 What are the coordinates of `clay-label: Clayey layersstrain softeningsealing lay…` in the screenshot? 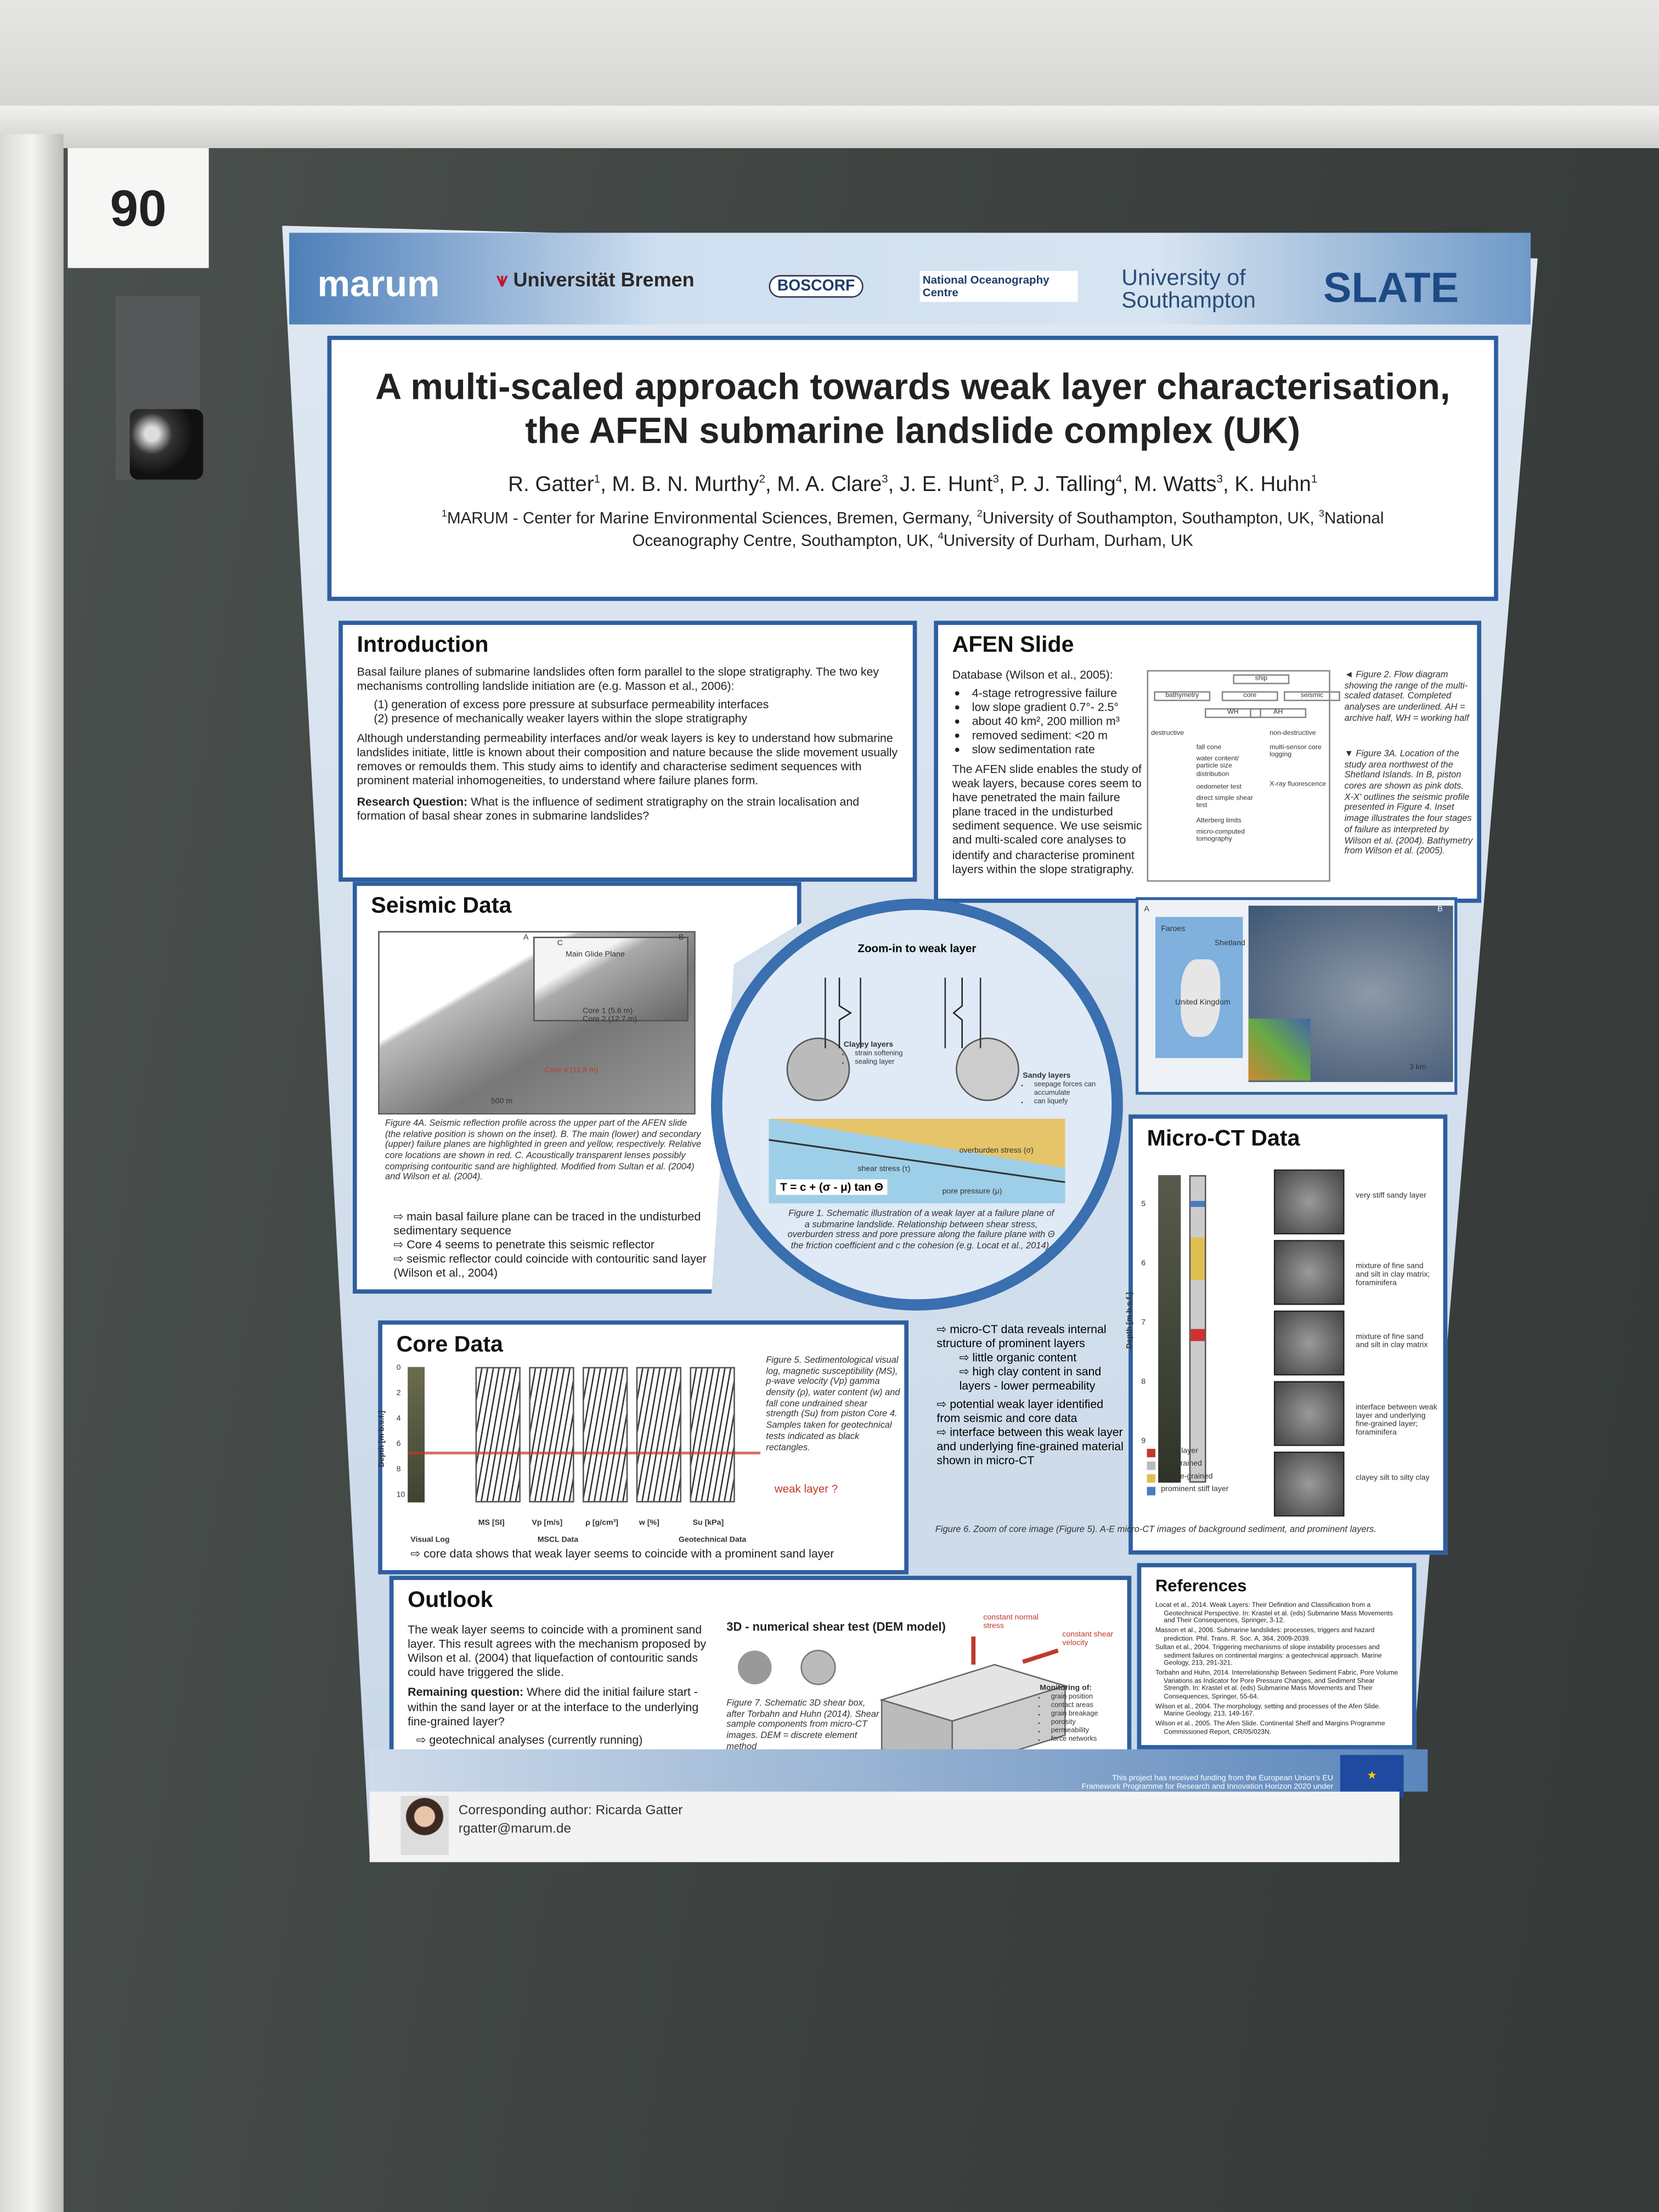 It's located at (886, 1053).